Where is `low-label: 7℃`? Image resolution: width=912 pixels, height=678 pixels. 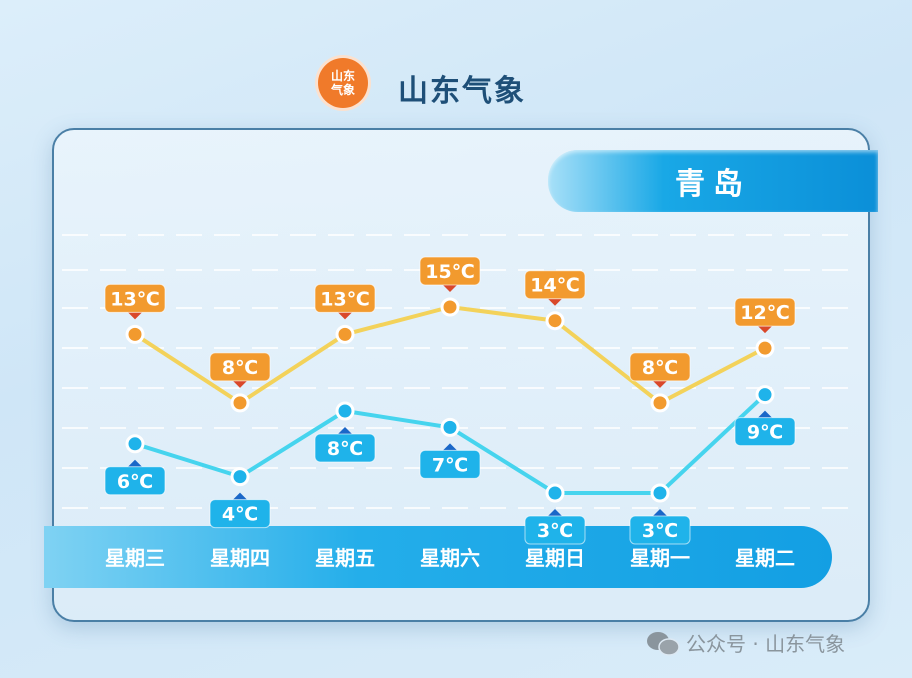
low-label: 7℃ is located at coordinates (450, 465).